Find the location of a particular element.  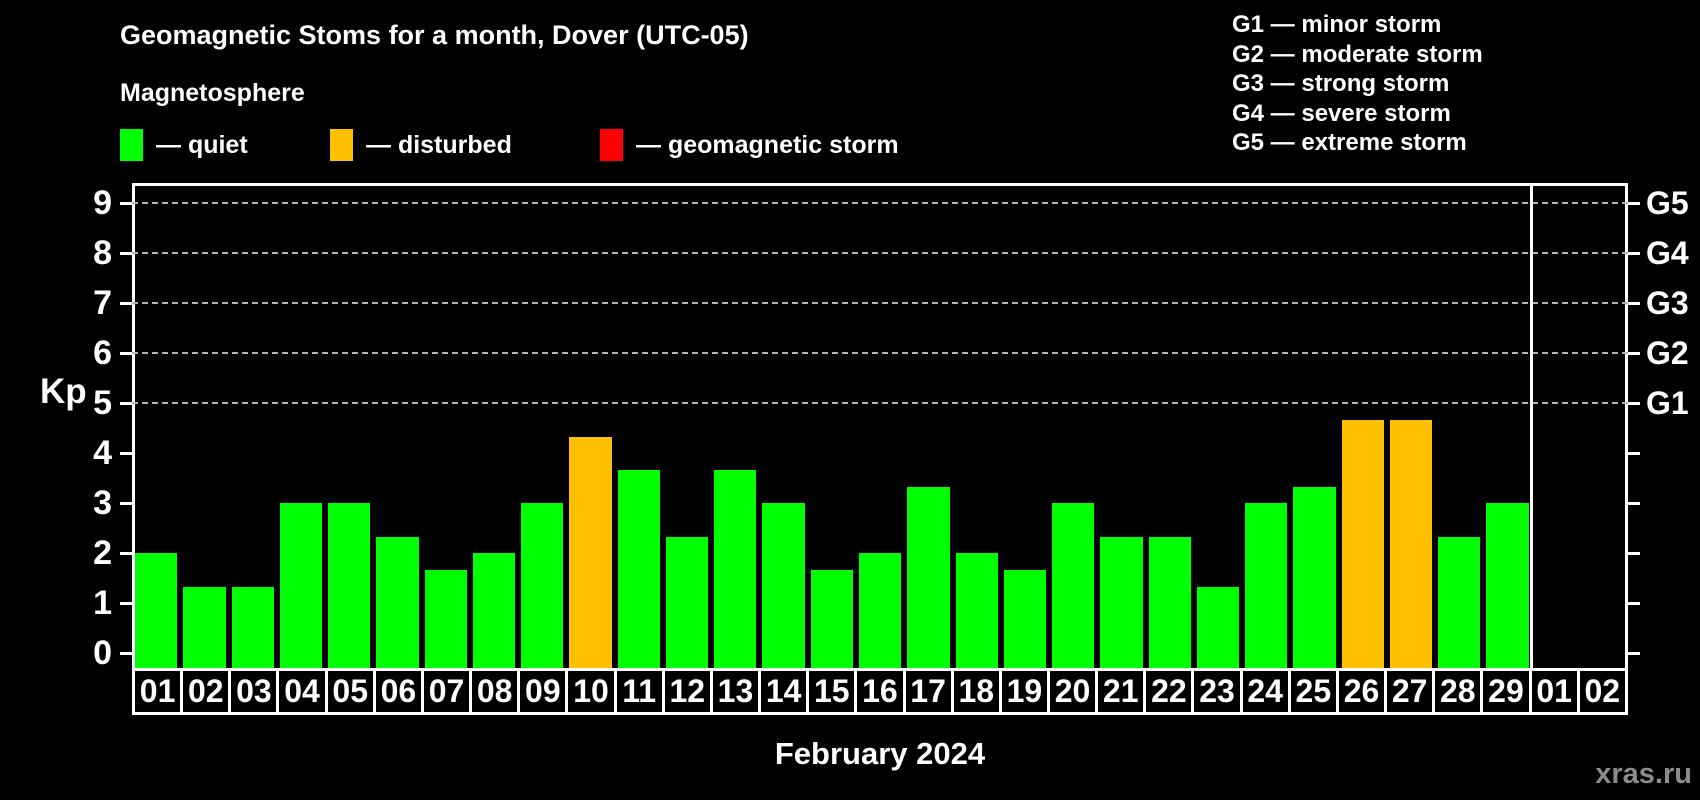

legend-item-disturbed: — disturbed is located at coordinates (421, 145).